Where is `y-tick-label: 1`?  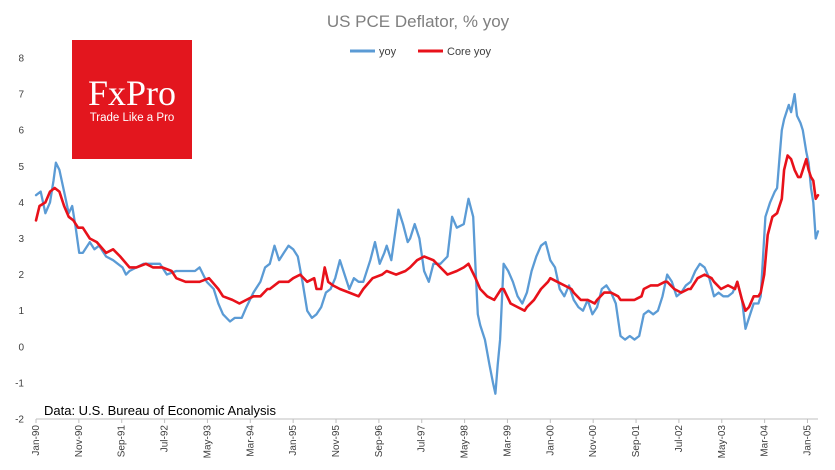 y-tick-label: 1 is located at coordinates (21, 311).